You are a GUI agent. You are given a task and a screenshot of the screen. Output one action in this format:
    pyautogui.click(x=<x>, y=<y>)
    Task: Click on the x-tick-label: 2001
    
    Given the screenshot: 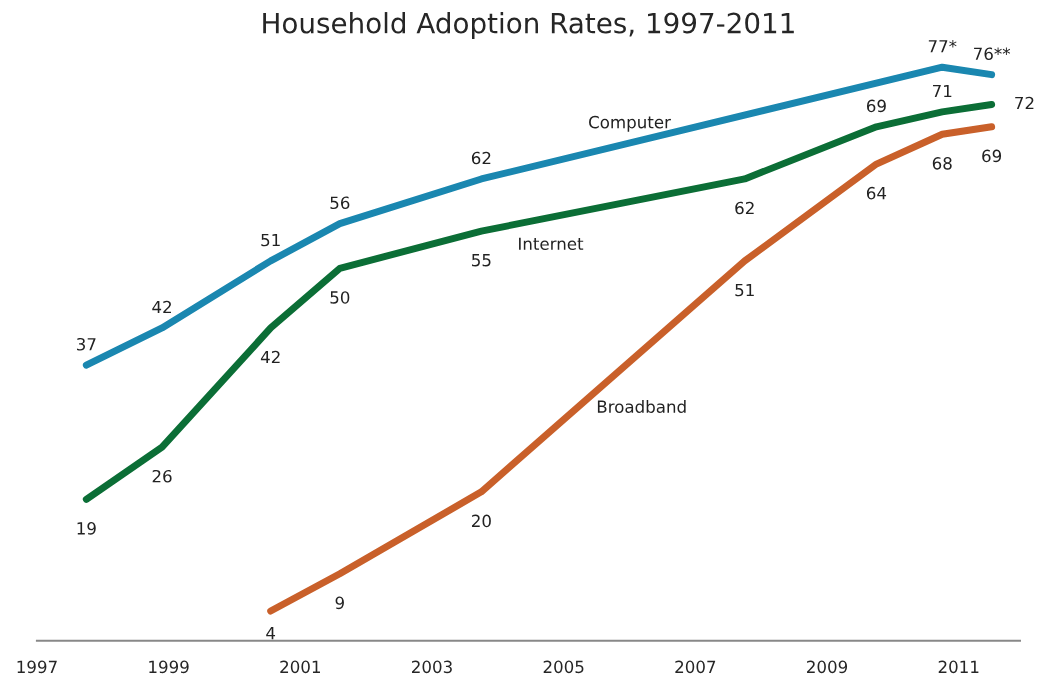 What is the action you would take?
    pyautogui.click(x=300, y=667)
    